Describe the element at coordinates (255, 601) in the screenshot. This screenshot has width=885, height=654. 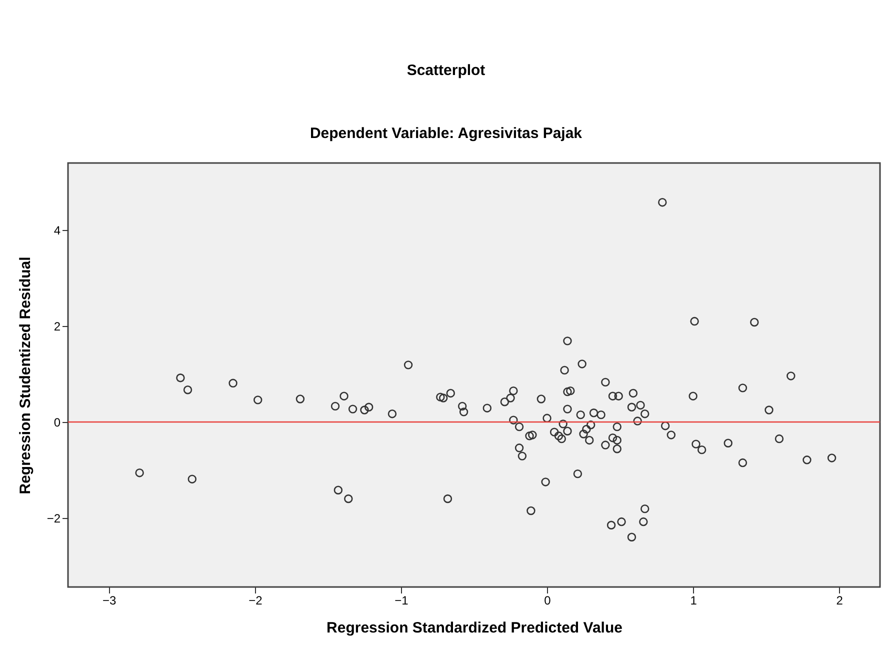
I see `x-tick-label: −2` at that location.